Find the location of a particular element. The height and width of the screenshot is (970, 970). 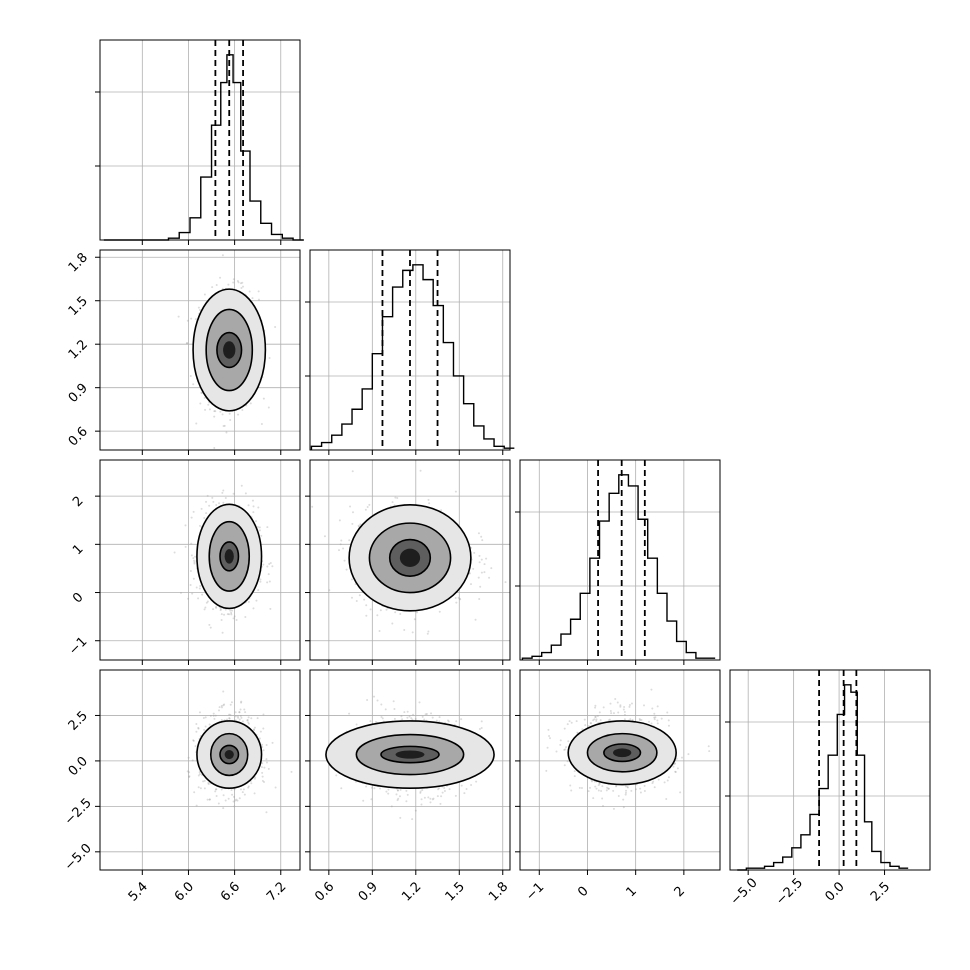

density-panel-1-3-frame is located at coordinates (410, 770).